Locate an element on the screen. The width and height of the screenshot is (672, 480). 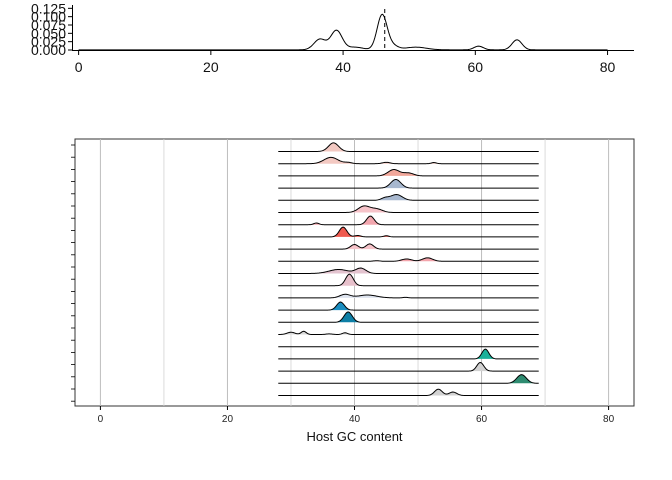
density-x-tick-label: 60 is located at coordinates (476, 67).